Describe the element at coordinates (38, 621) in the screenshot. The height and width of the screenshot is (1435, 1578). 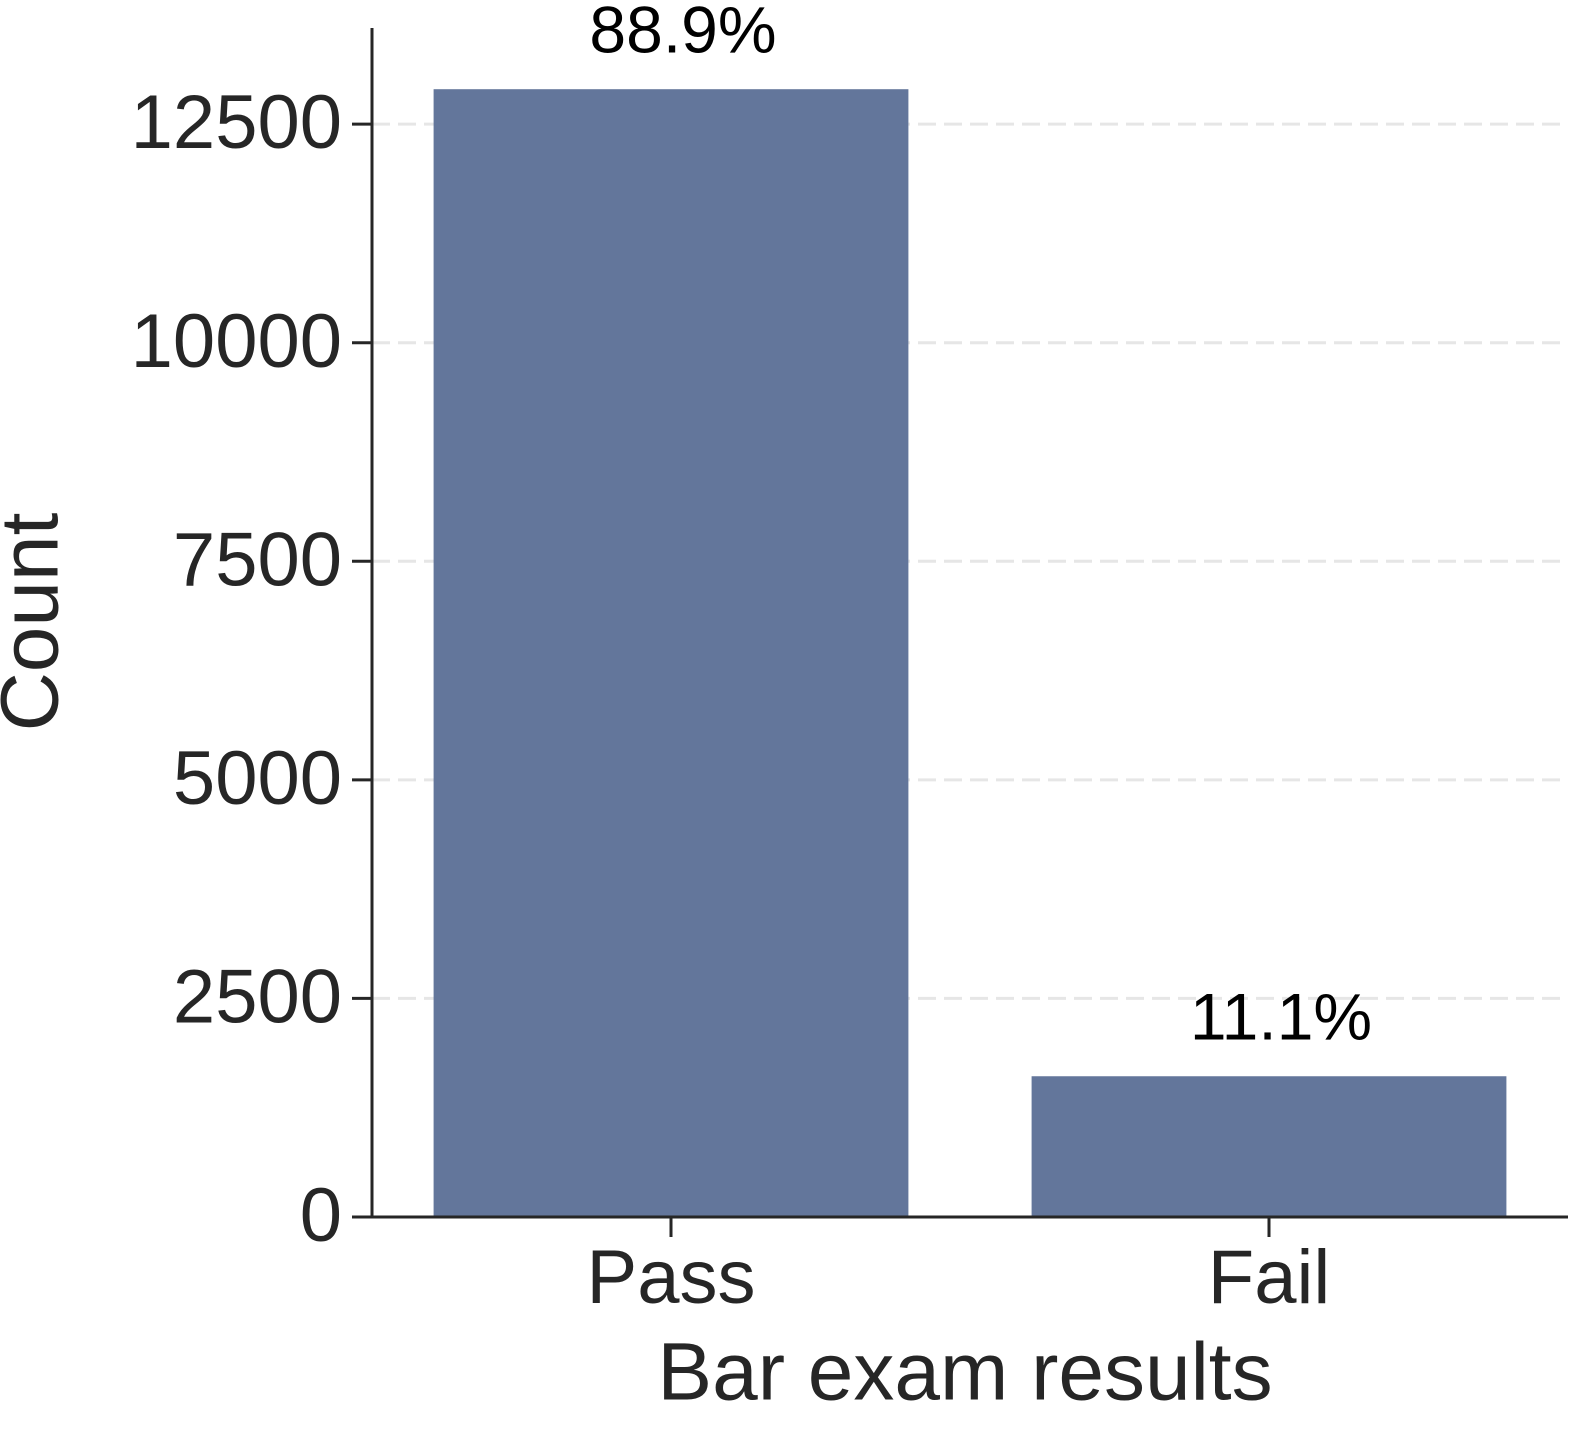
I see `y-axis-title: Count` at that location.